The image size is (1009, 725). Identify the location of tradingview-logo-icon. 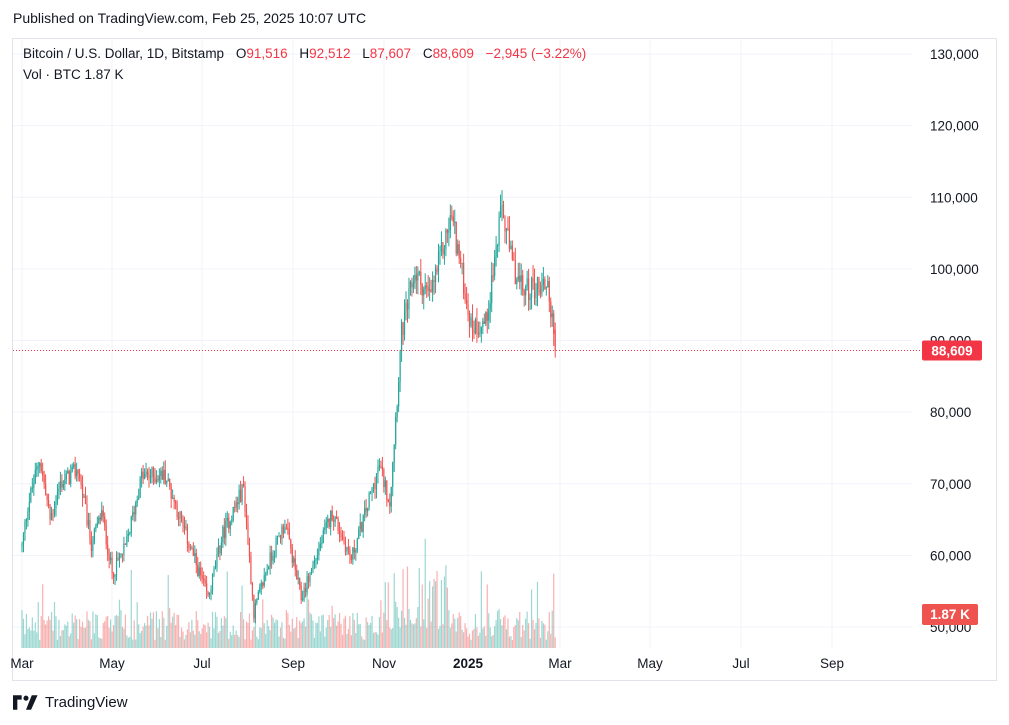
(25, 702).